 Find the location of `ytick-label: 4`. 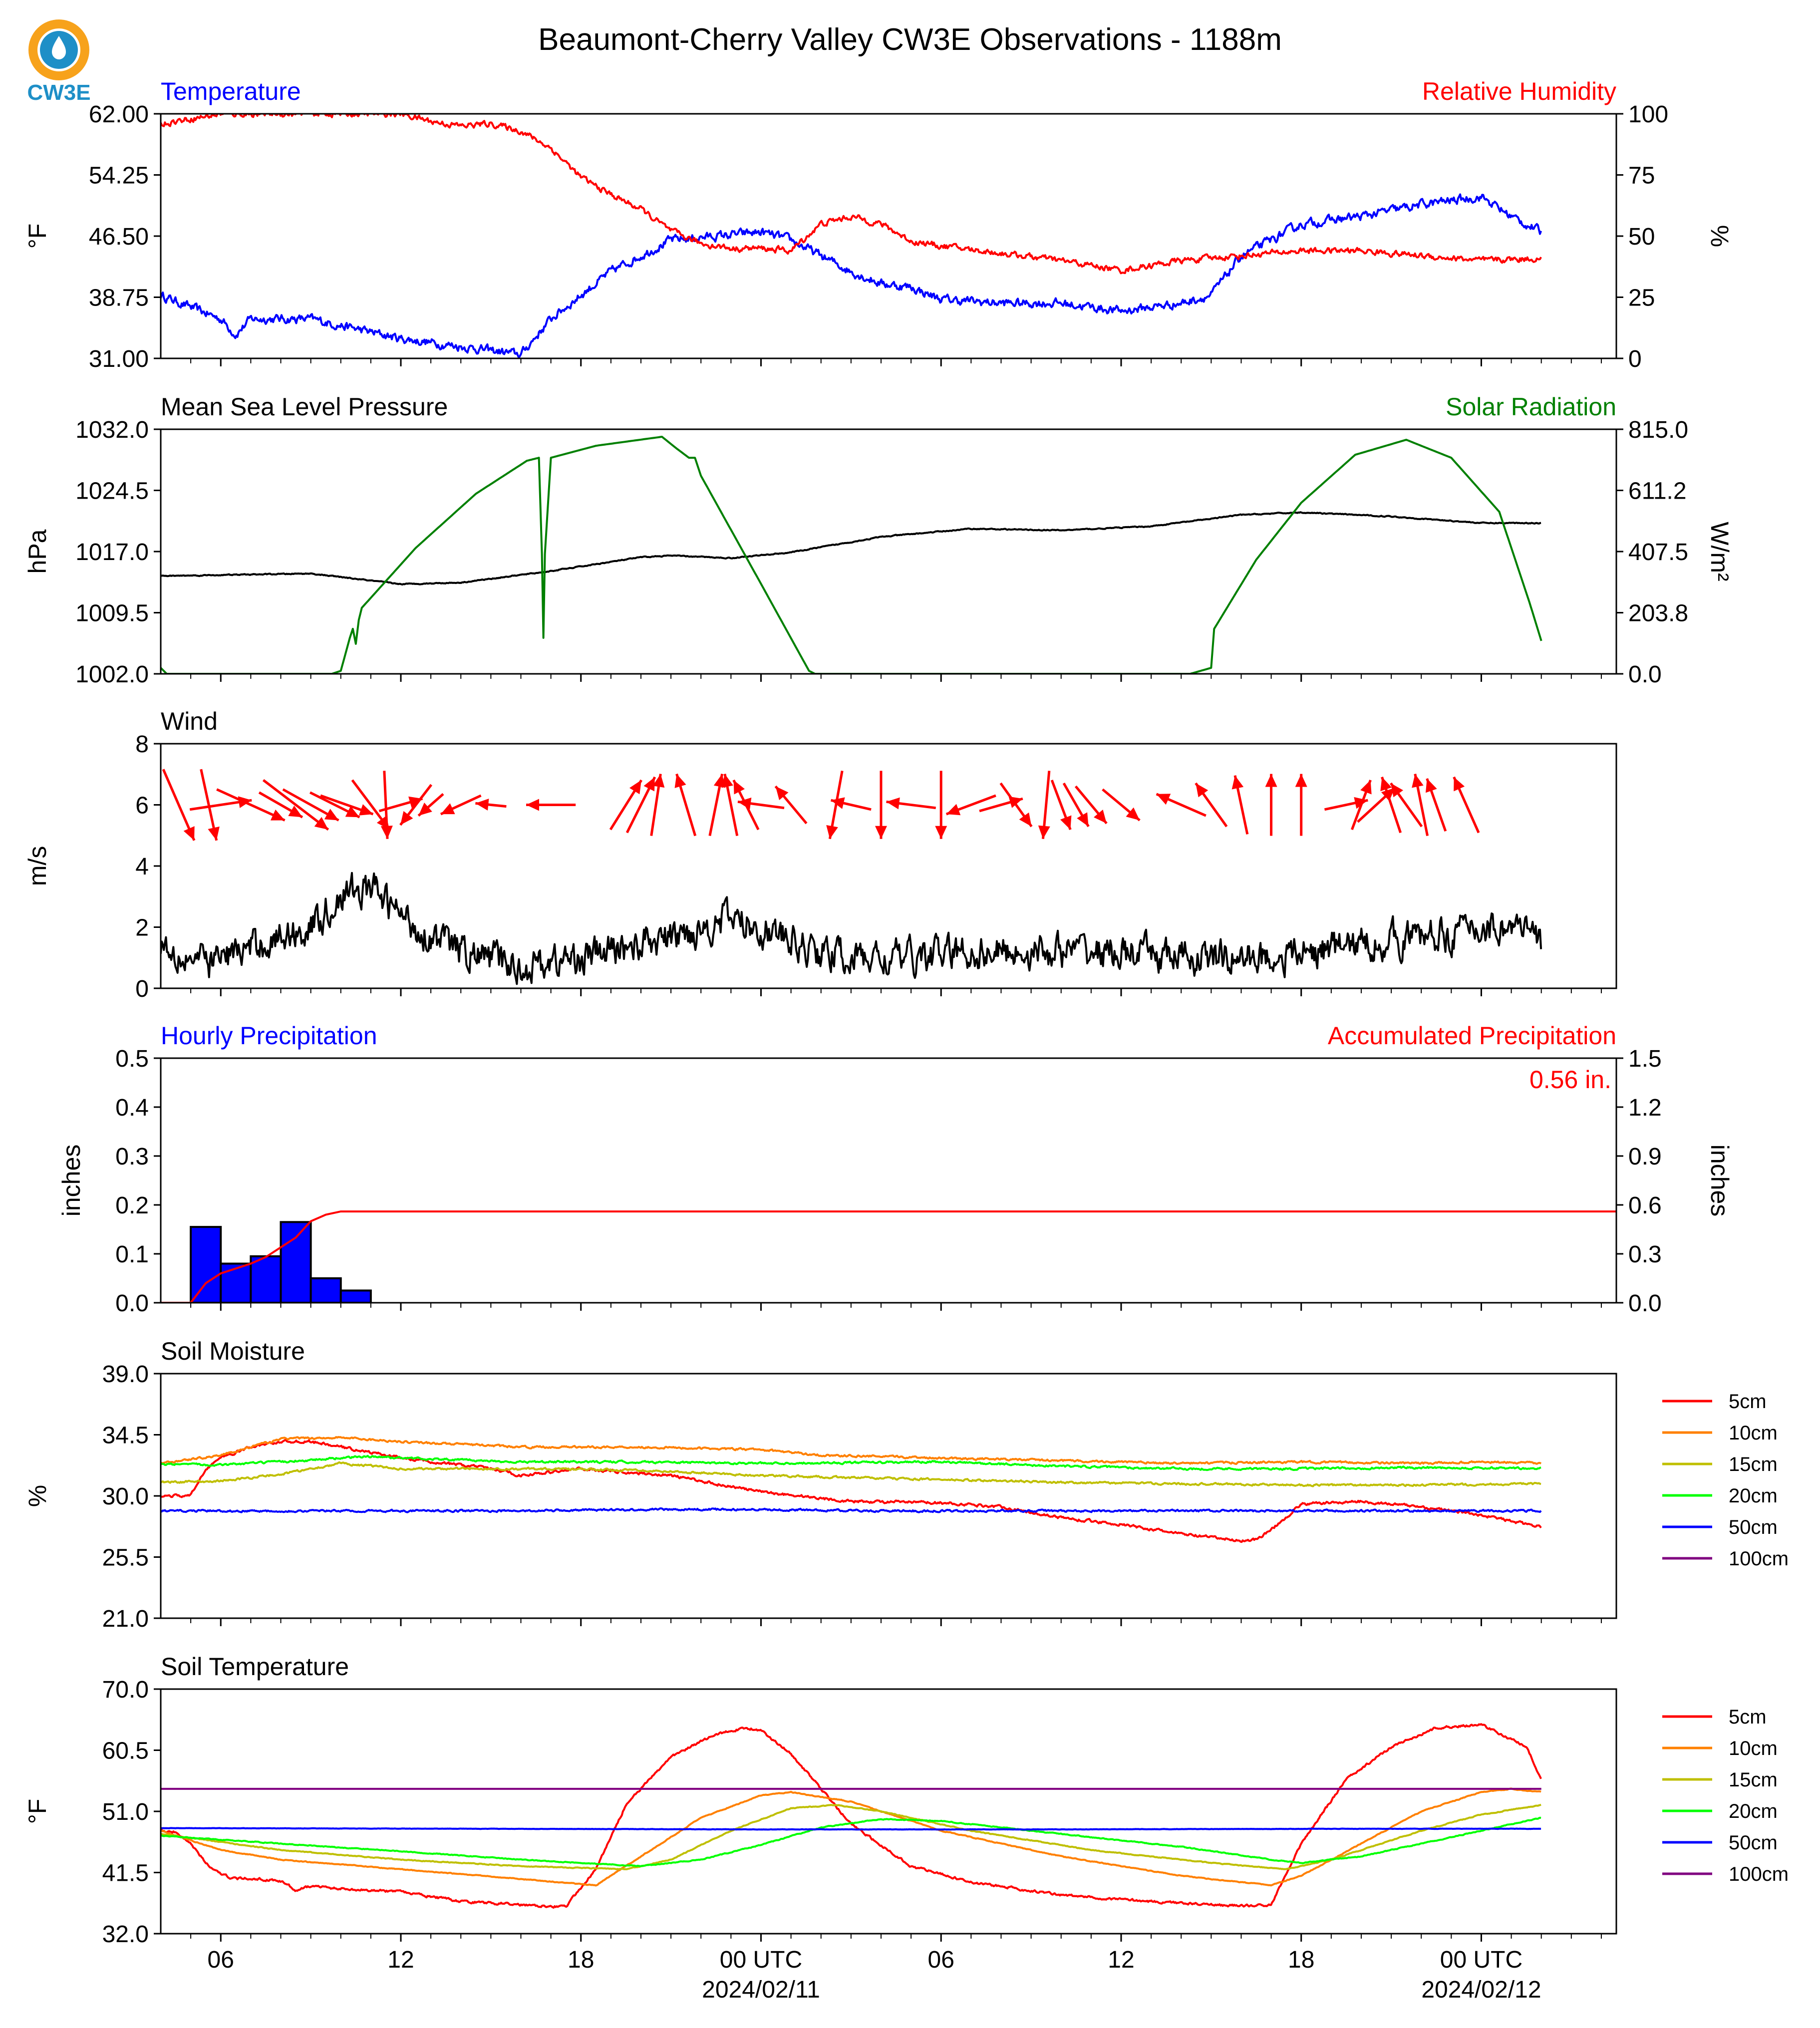

ytick-label: 4 is located at coordinates (142, 867).